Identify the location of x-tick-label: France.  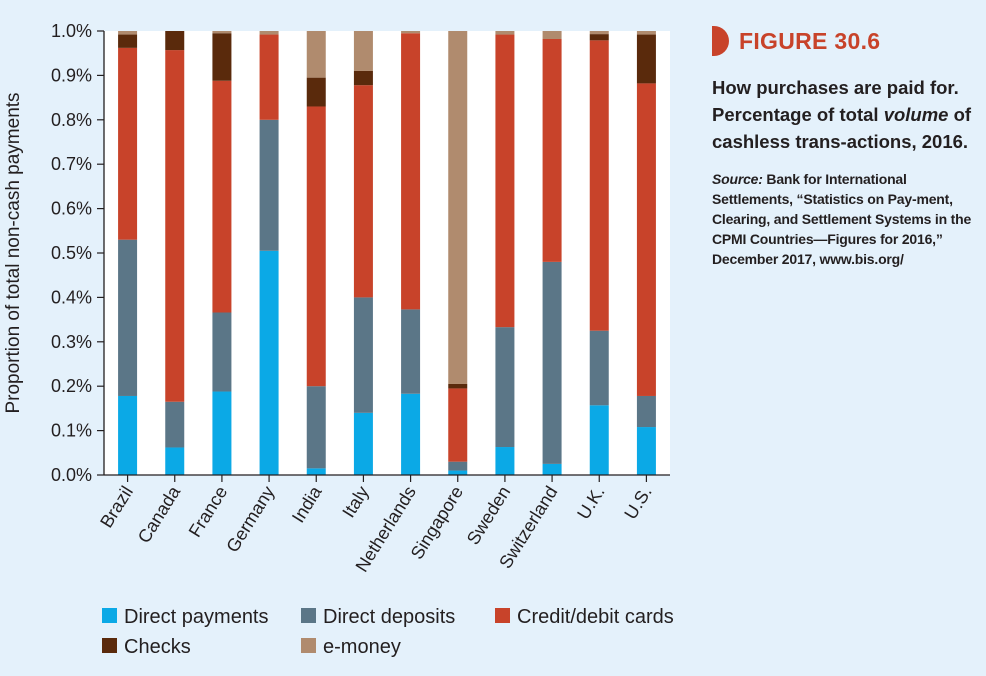
(208, 512).